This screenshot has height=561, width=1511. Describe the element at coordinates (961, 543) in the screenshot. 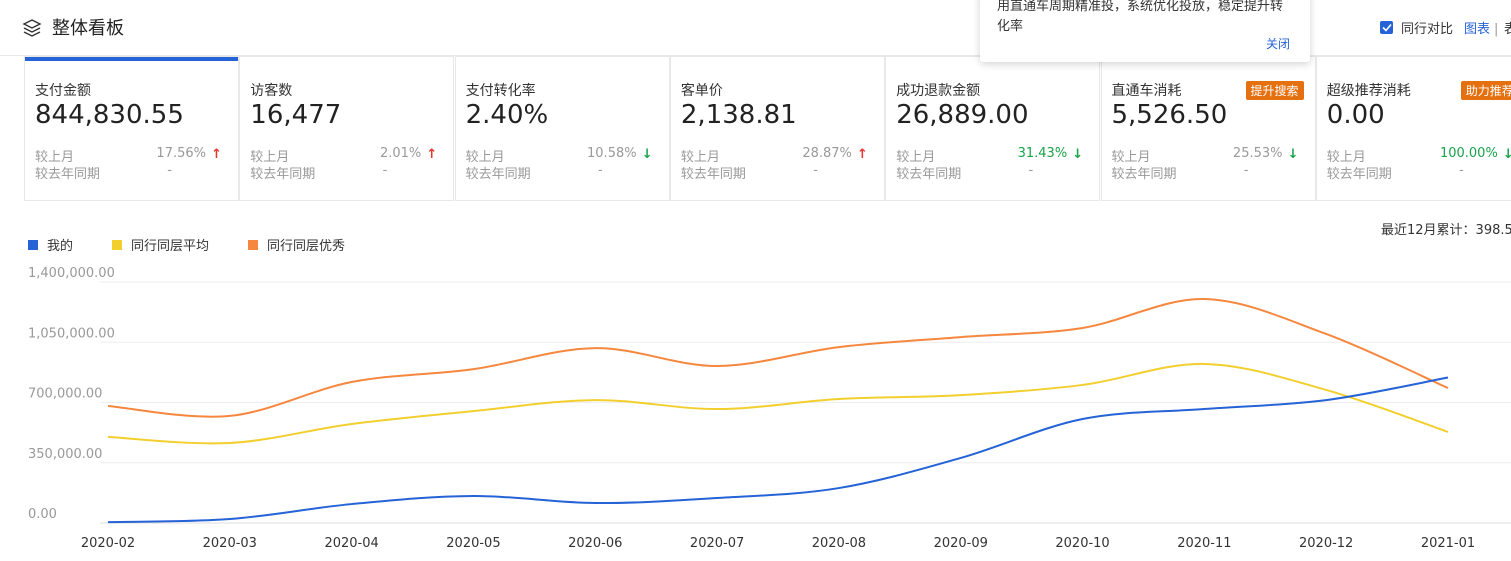

I see `x-tick-label: 2020-09` at that location.